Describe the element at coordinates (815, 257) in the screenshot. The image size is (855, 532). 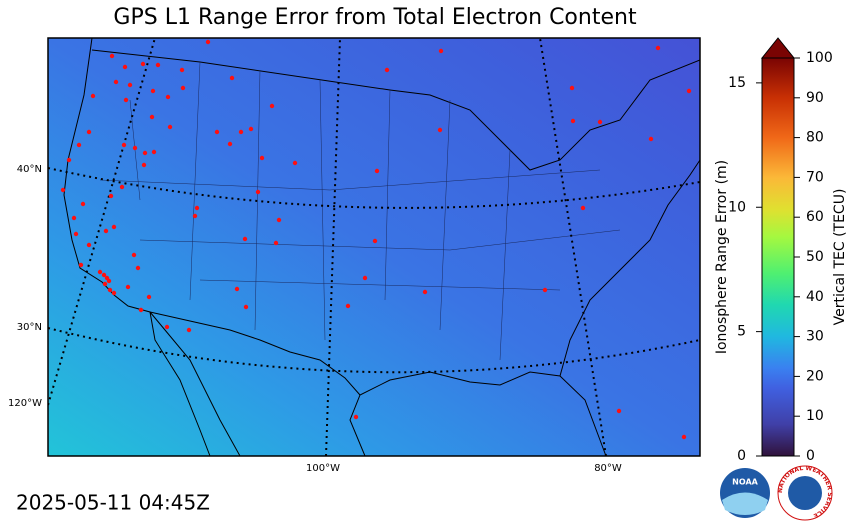
I see `right-tick-label: 50` at that location.